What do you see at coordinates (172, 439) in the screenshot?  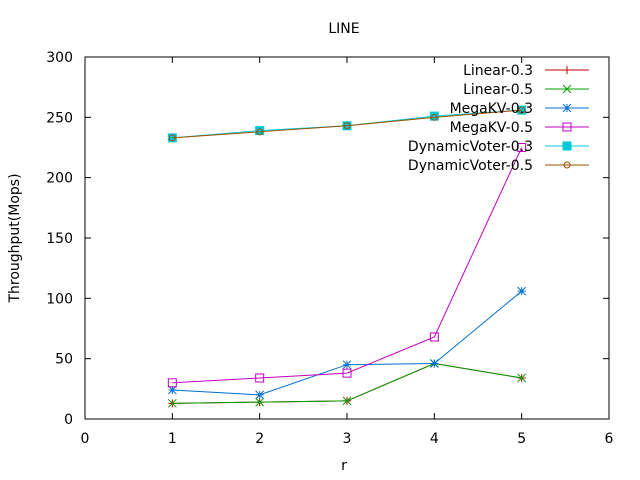 I see `x-tick-label: 1` at bounding box center [172, 439].